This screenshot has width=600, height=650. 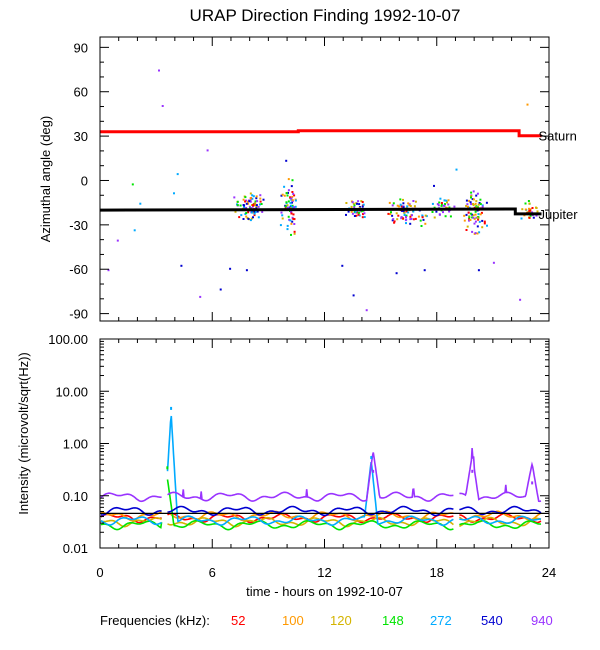 I want to click on azimuth-tick-label: 0, so click(x=84, y=180).